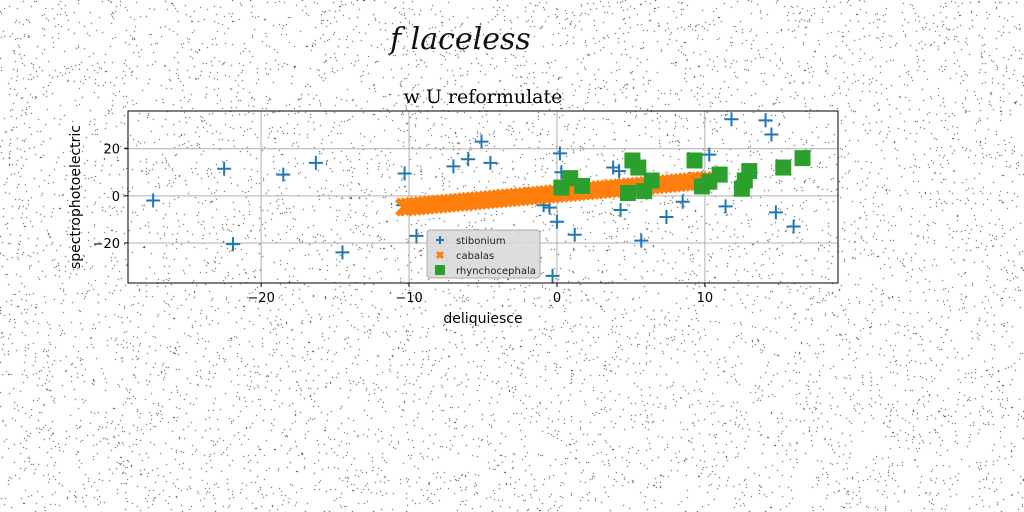  What do you see at coordinates (460, 39) in the screenshot?
I see `page-heading: f laceless` at bounding box center [460, 39].